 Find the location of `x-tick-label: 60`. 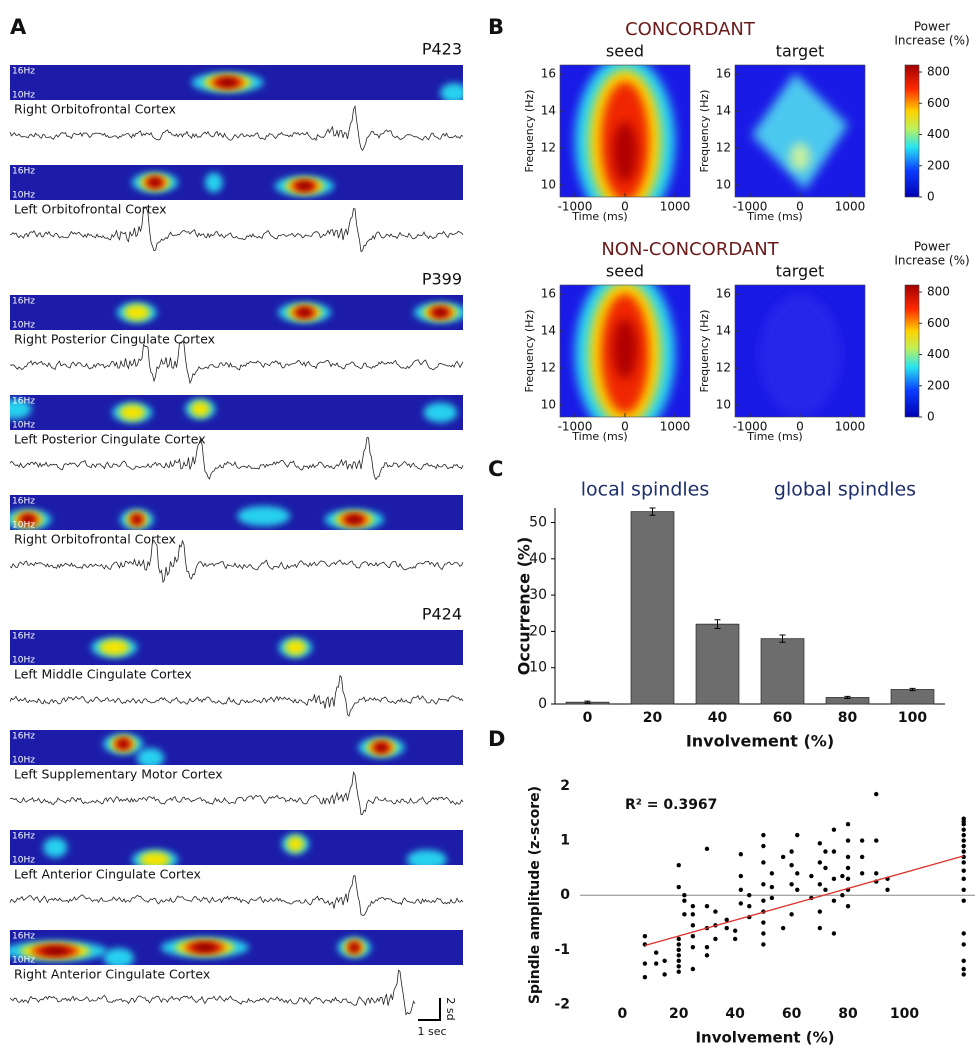

x-tick-label: 60 is located at coordinates (792, 1014).